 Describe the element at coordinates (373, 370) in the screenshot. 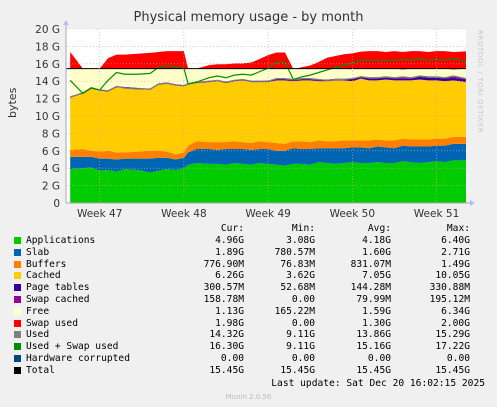

I see `legend-avg-value: 15.45G` at that location.